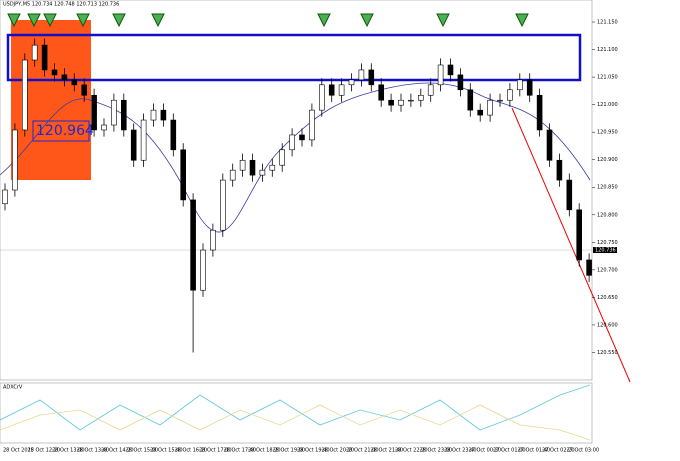 The width and height of the screenshot is (680, 461). I want to click on y-tick-label: 120.550, so click(607, 353).